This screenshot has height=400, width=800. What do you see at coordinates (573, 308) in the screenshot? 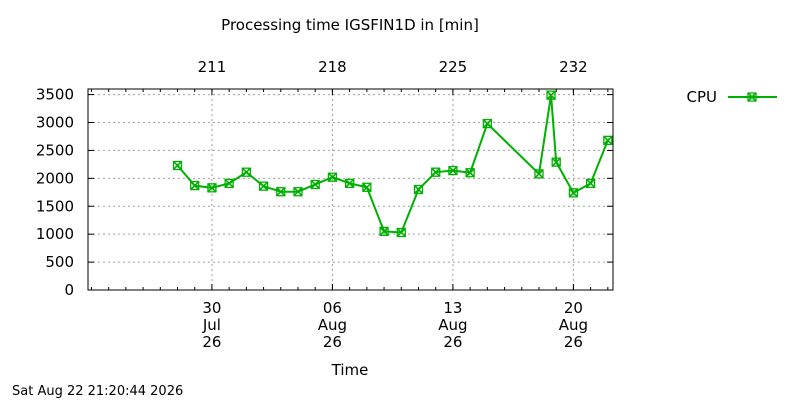
I see `x-tick-label: 20` at bounding box center [573, 308].